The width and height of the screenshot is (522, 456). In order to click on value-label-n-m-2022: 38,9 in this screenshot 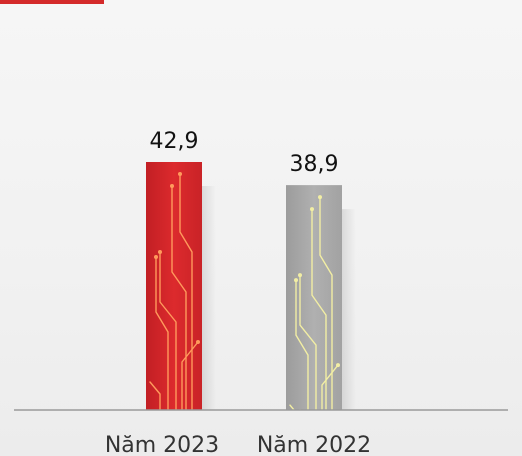, I will do `click(314, 164)`.